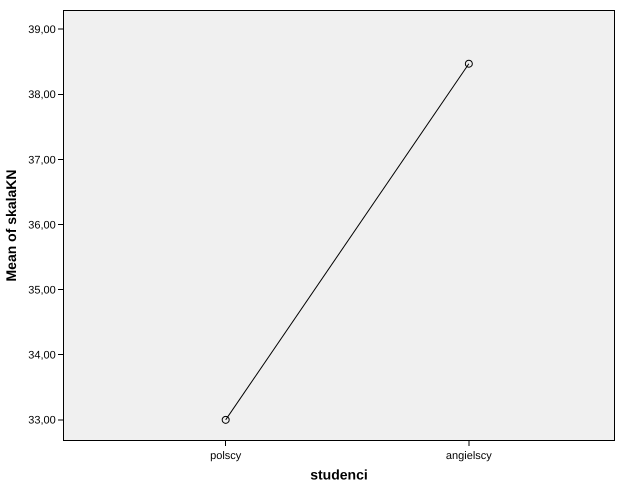 Image resolution: width=626 pixels, height=492 pixels. What do you see at coordinates (10, 225) in the screenshot?
I see `y-axis-title: Mean of skalaKN` at bounding box center [10, 225].